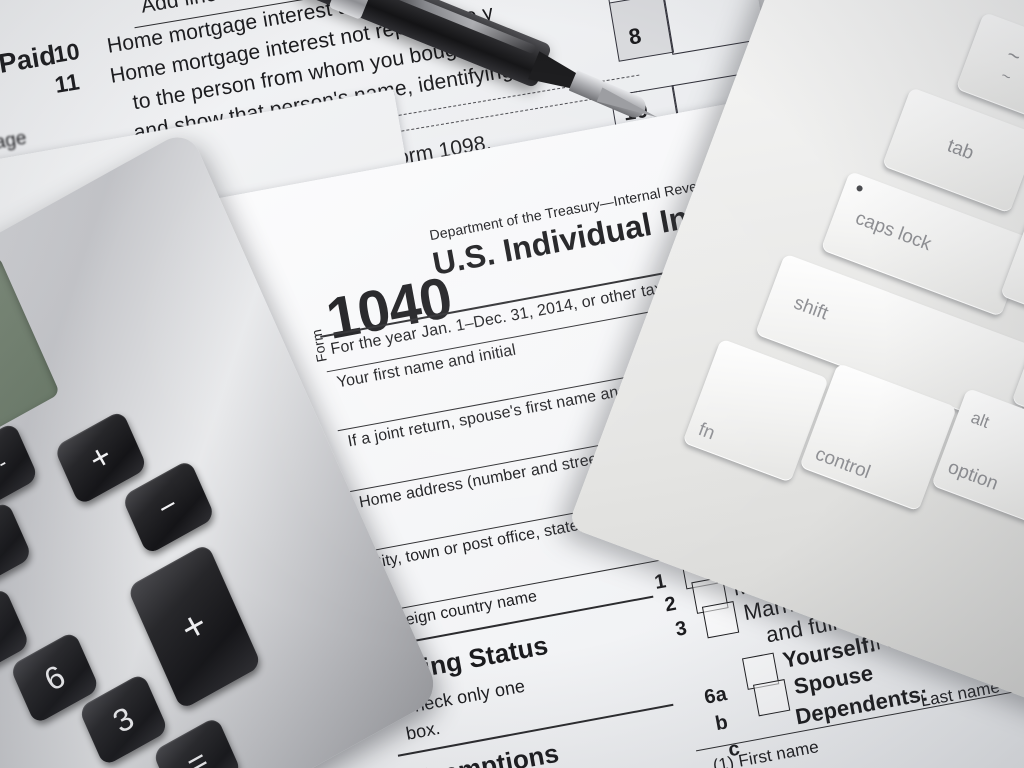 This screenshot has width=1024, height=768. I want to click on filing-option-num-2: 2, so click(671, 604).